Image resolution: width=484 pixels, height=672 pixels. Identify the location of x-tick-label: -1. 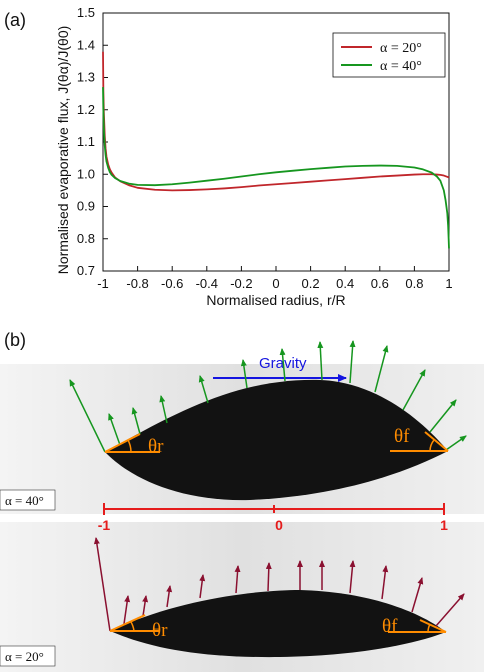
(103, 283).